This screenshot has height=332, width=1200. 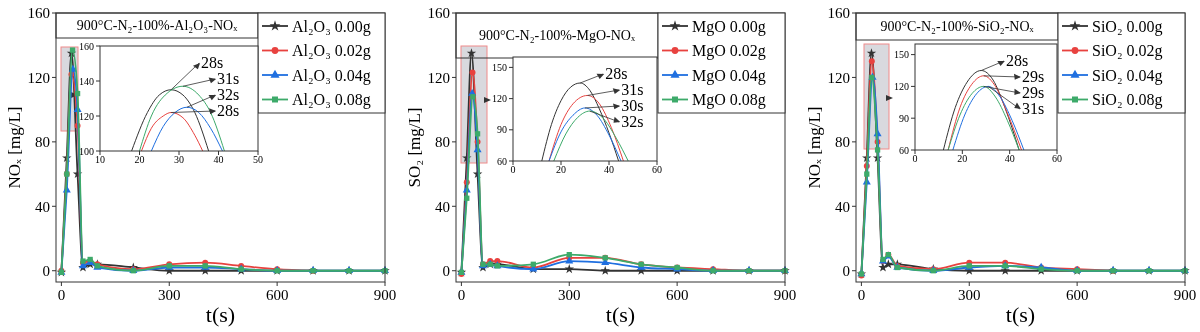 I want to click on chart-title: 900°C-N₂-100%-SiO₂-NOₓ, so click(x=957, y=27).